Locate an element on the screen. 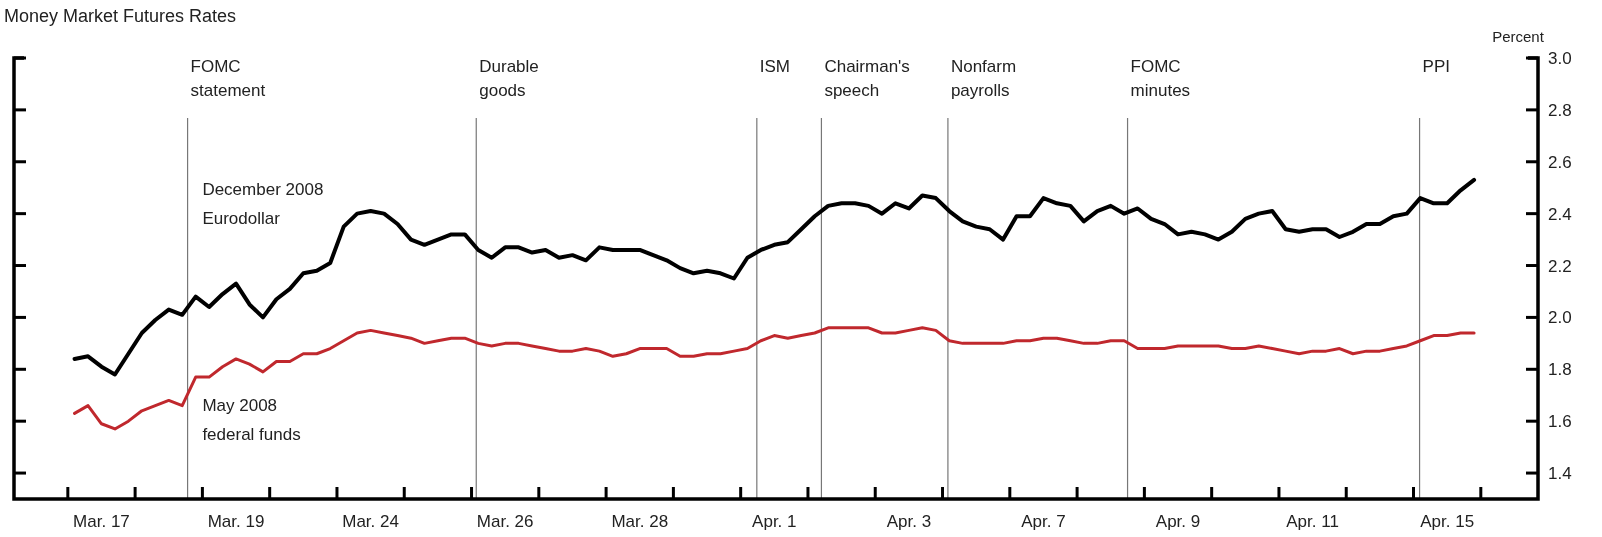 This screenshot has height=537, width=1602. annotation: ISM is located at coordinates (775, 66).